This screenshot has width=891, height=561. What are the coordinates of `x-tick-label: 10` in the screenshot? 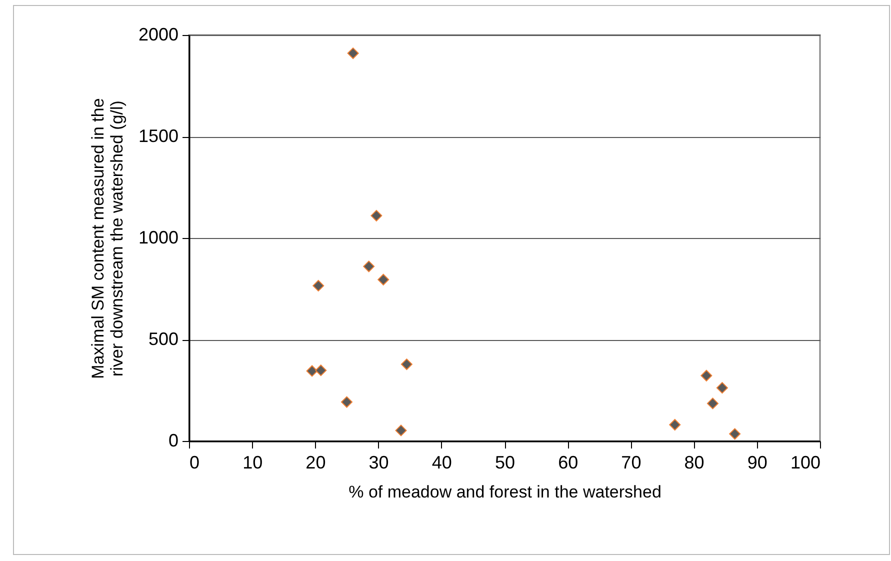 It's located at (252, 462).